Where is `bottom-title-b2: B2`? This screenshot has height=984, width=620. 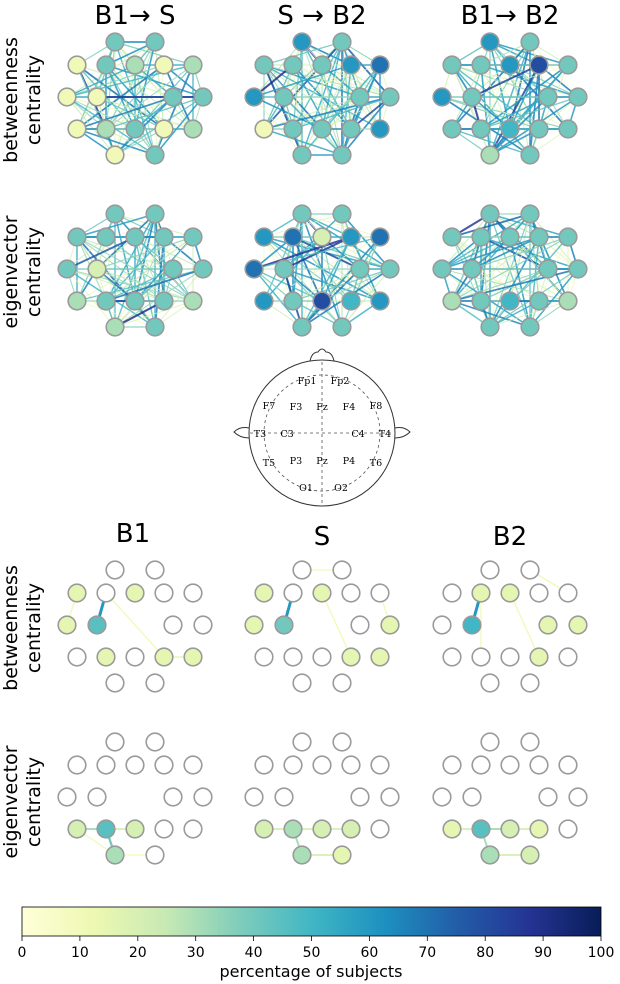
bottom-title-b2: B2 is located at coordinates (510, 537).